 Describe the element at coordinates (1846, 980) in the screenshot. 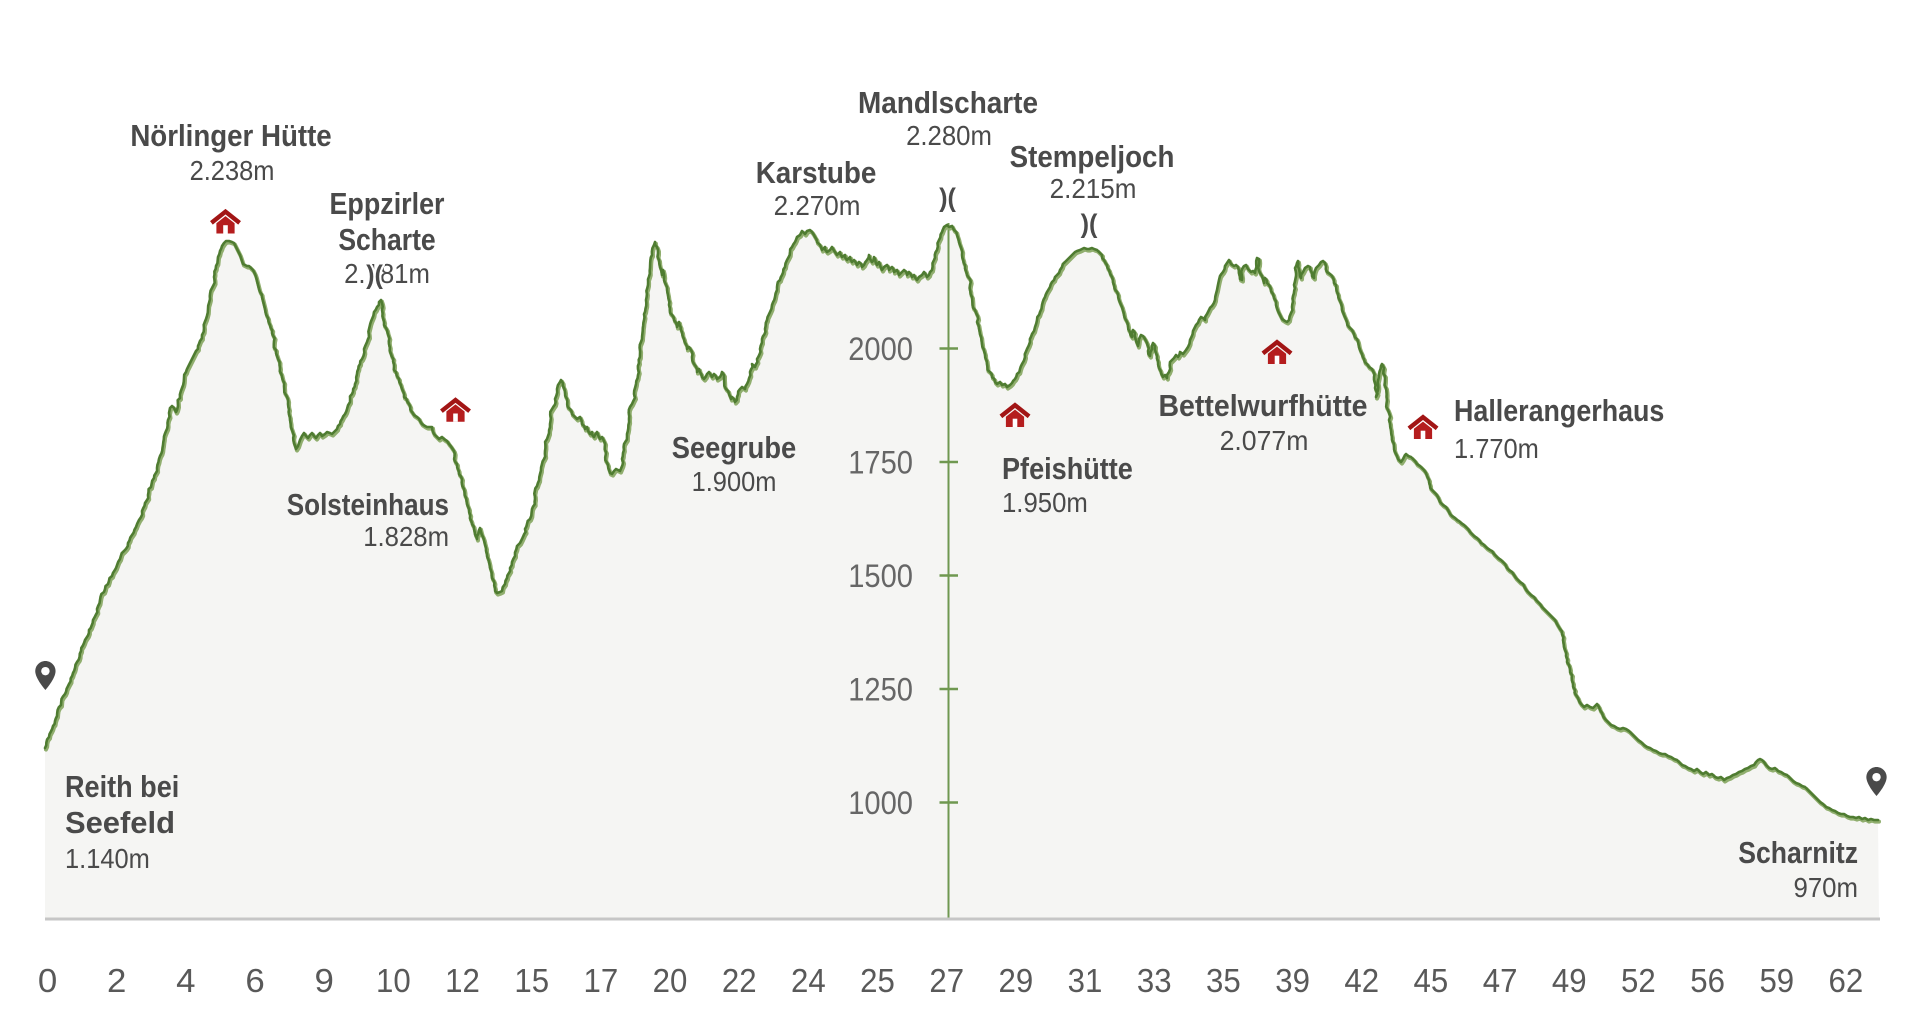

I see `svg-text: 62` at that location.